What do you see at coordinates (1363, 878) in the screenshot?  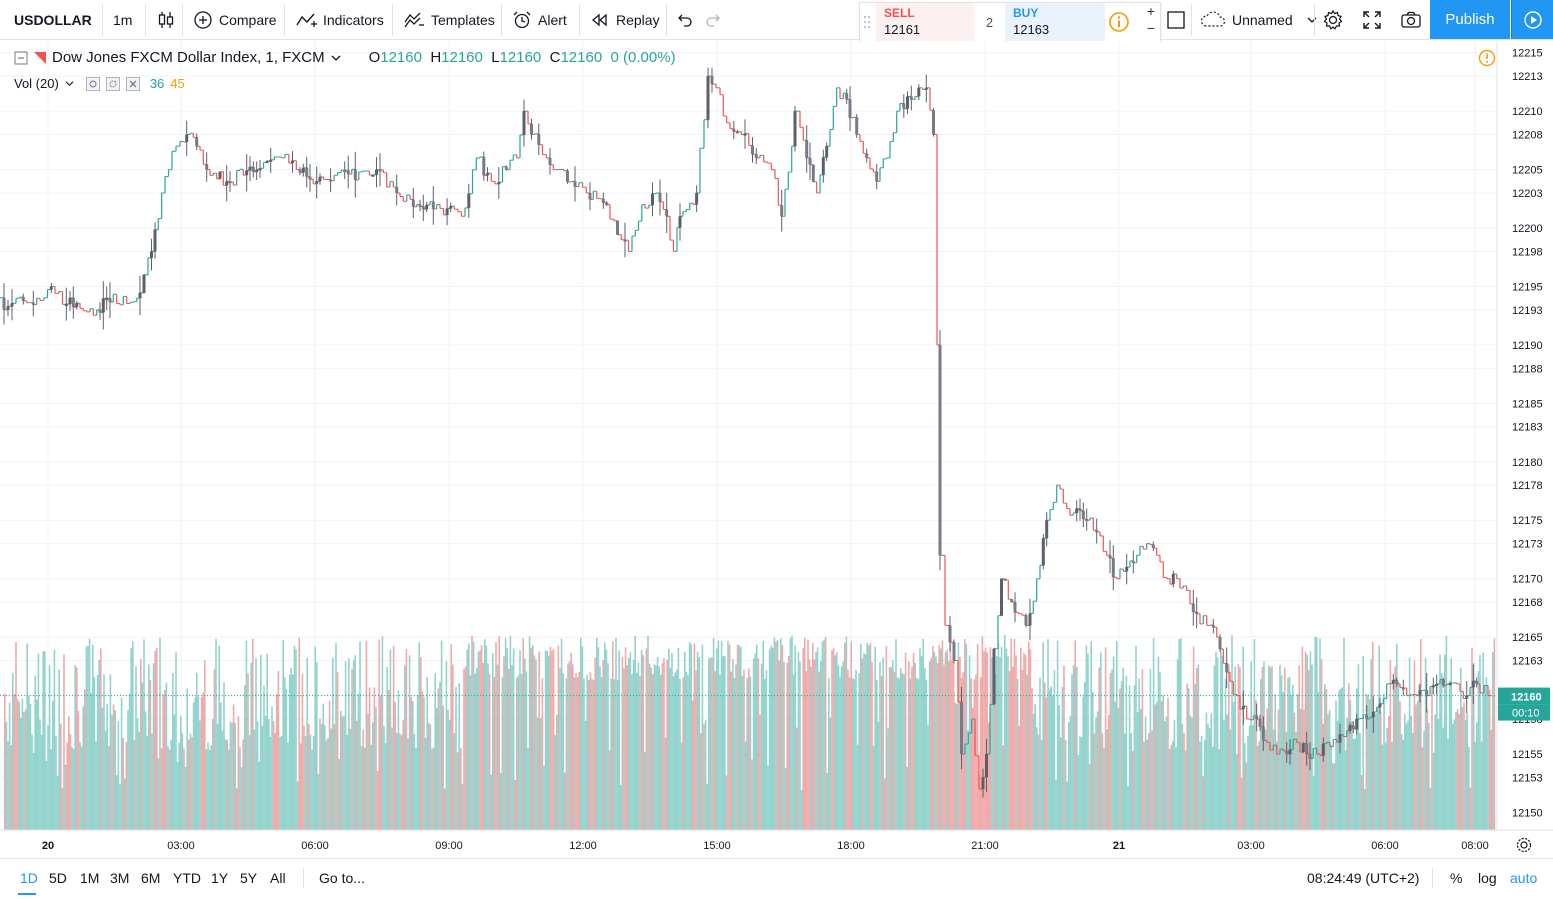 I see `clock-timezone: 08:24:49 (UTC+2)` at bounding box center [1363, 878].